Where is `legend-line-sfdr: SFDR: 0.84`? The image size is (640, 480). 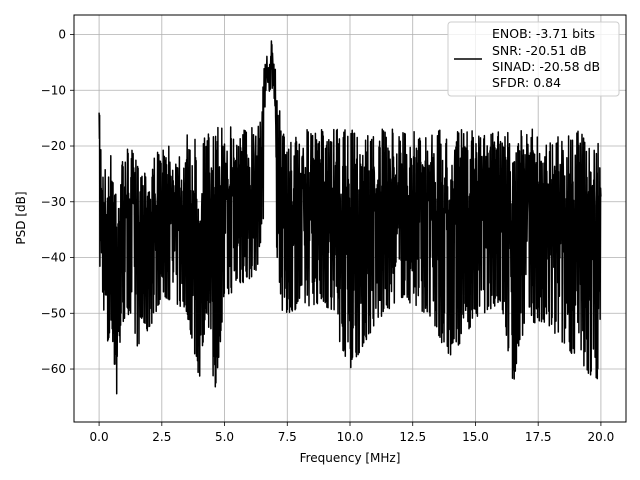 legend-line-sfdr: SFDR: 0.84 is located at coordinates (526, 82).